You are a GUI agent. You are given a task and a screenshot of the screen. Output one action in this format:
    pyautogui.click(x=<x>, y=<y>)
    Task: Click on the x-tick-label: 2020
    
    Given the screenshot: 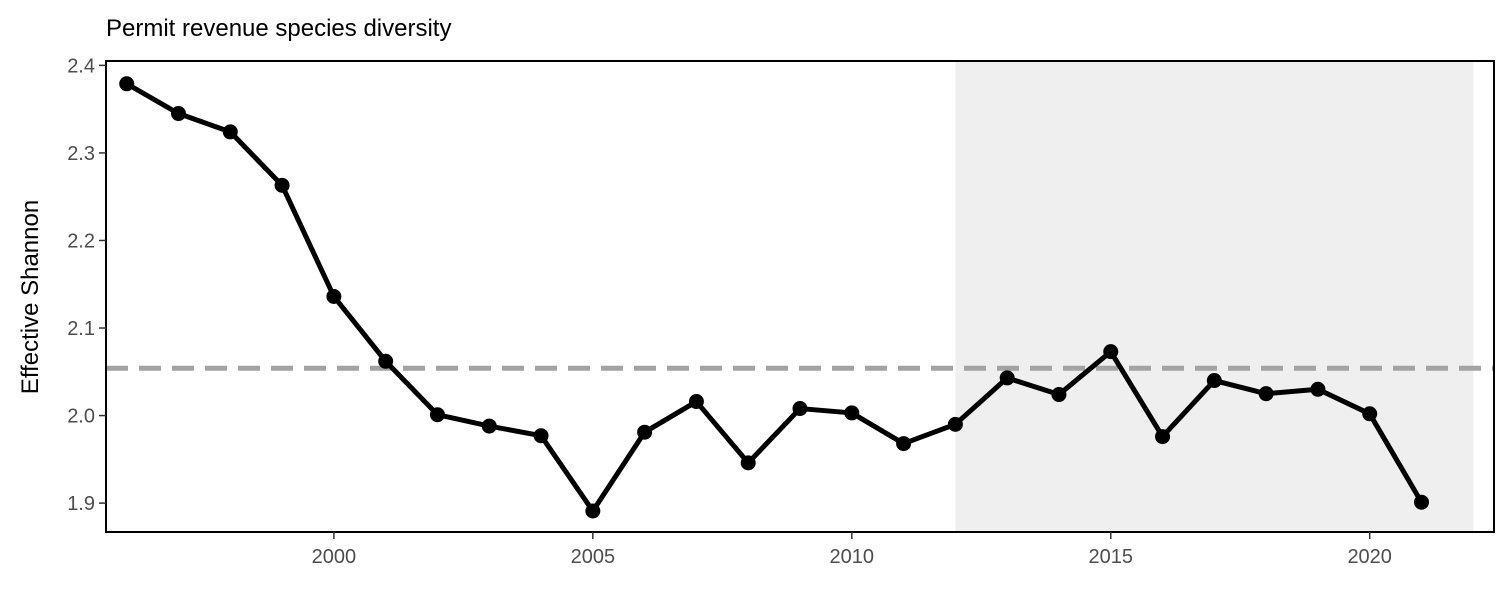 What is the action you would take?
    pyautogui.click(x=1369, y=557)
    